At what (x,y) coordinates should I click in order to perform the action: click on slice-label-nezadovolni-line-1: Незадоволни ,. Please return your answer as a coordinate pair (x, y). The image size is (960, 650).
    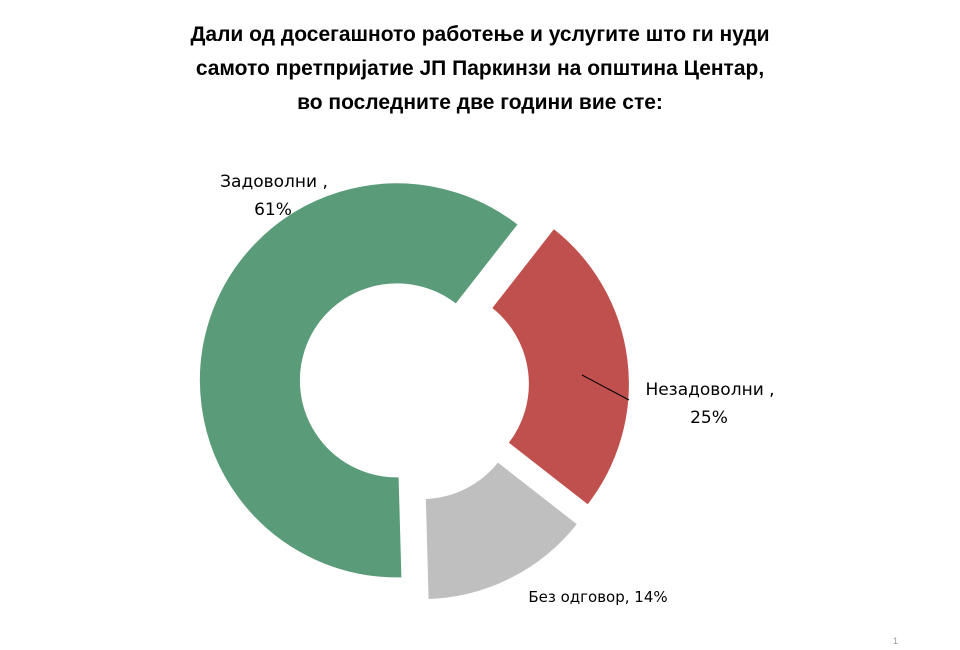
    Looking at the image, I should click on (709, 390).